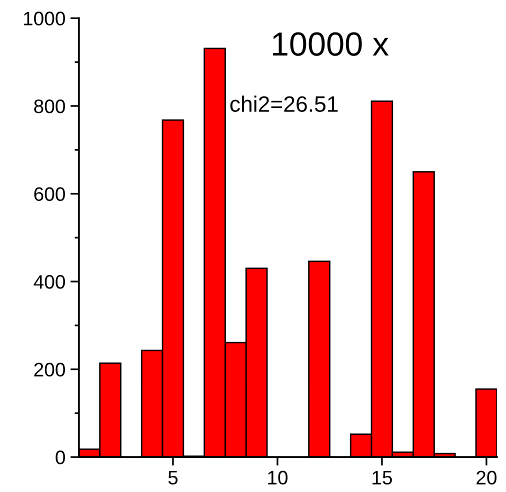 This screenshot has height=492, width=506. What do you see at coordinates (284, 104) in the screenshot?
I see `annotation: chi2=26.51` at bounding box center [284, 104].